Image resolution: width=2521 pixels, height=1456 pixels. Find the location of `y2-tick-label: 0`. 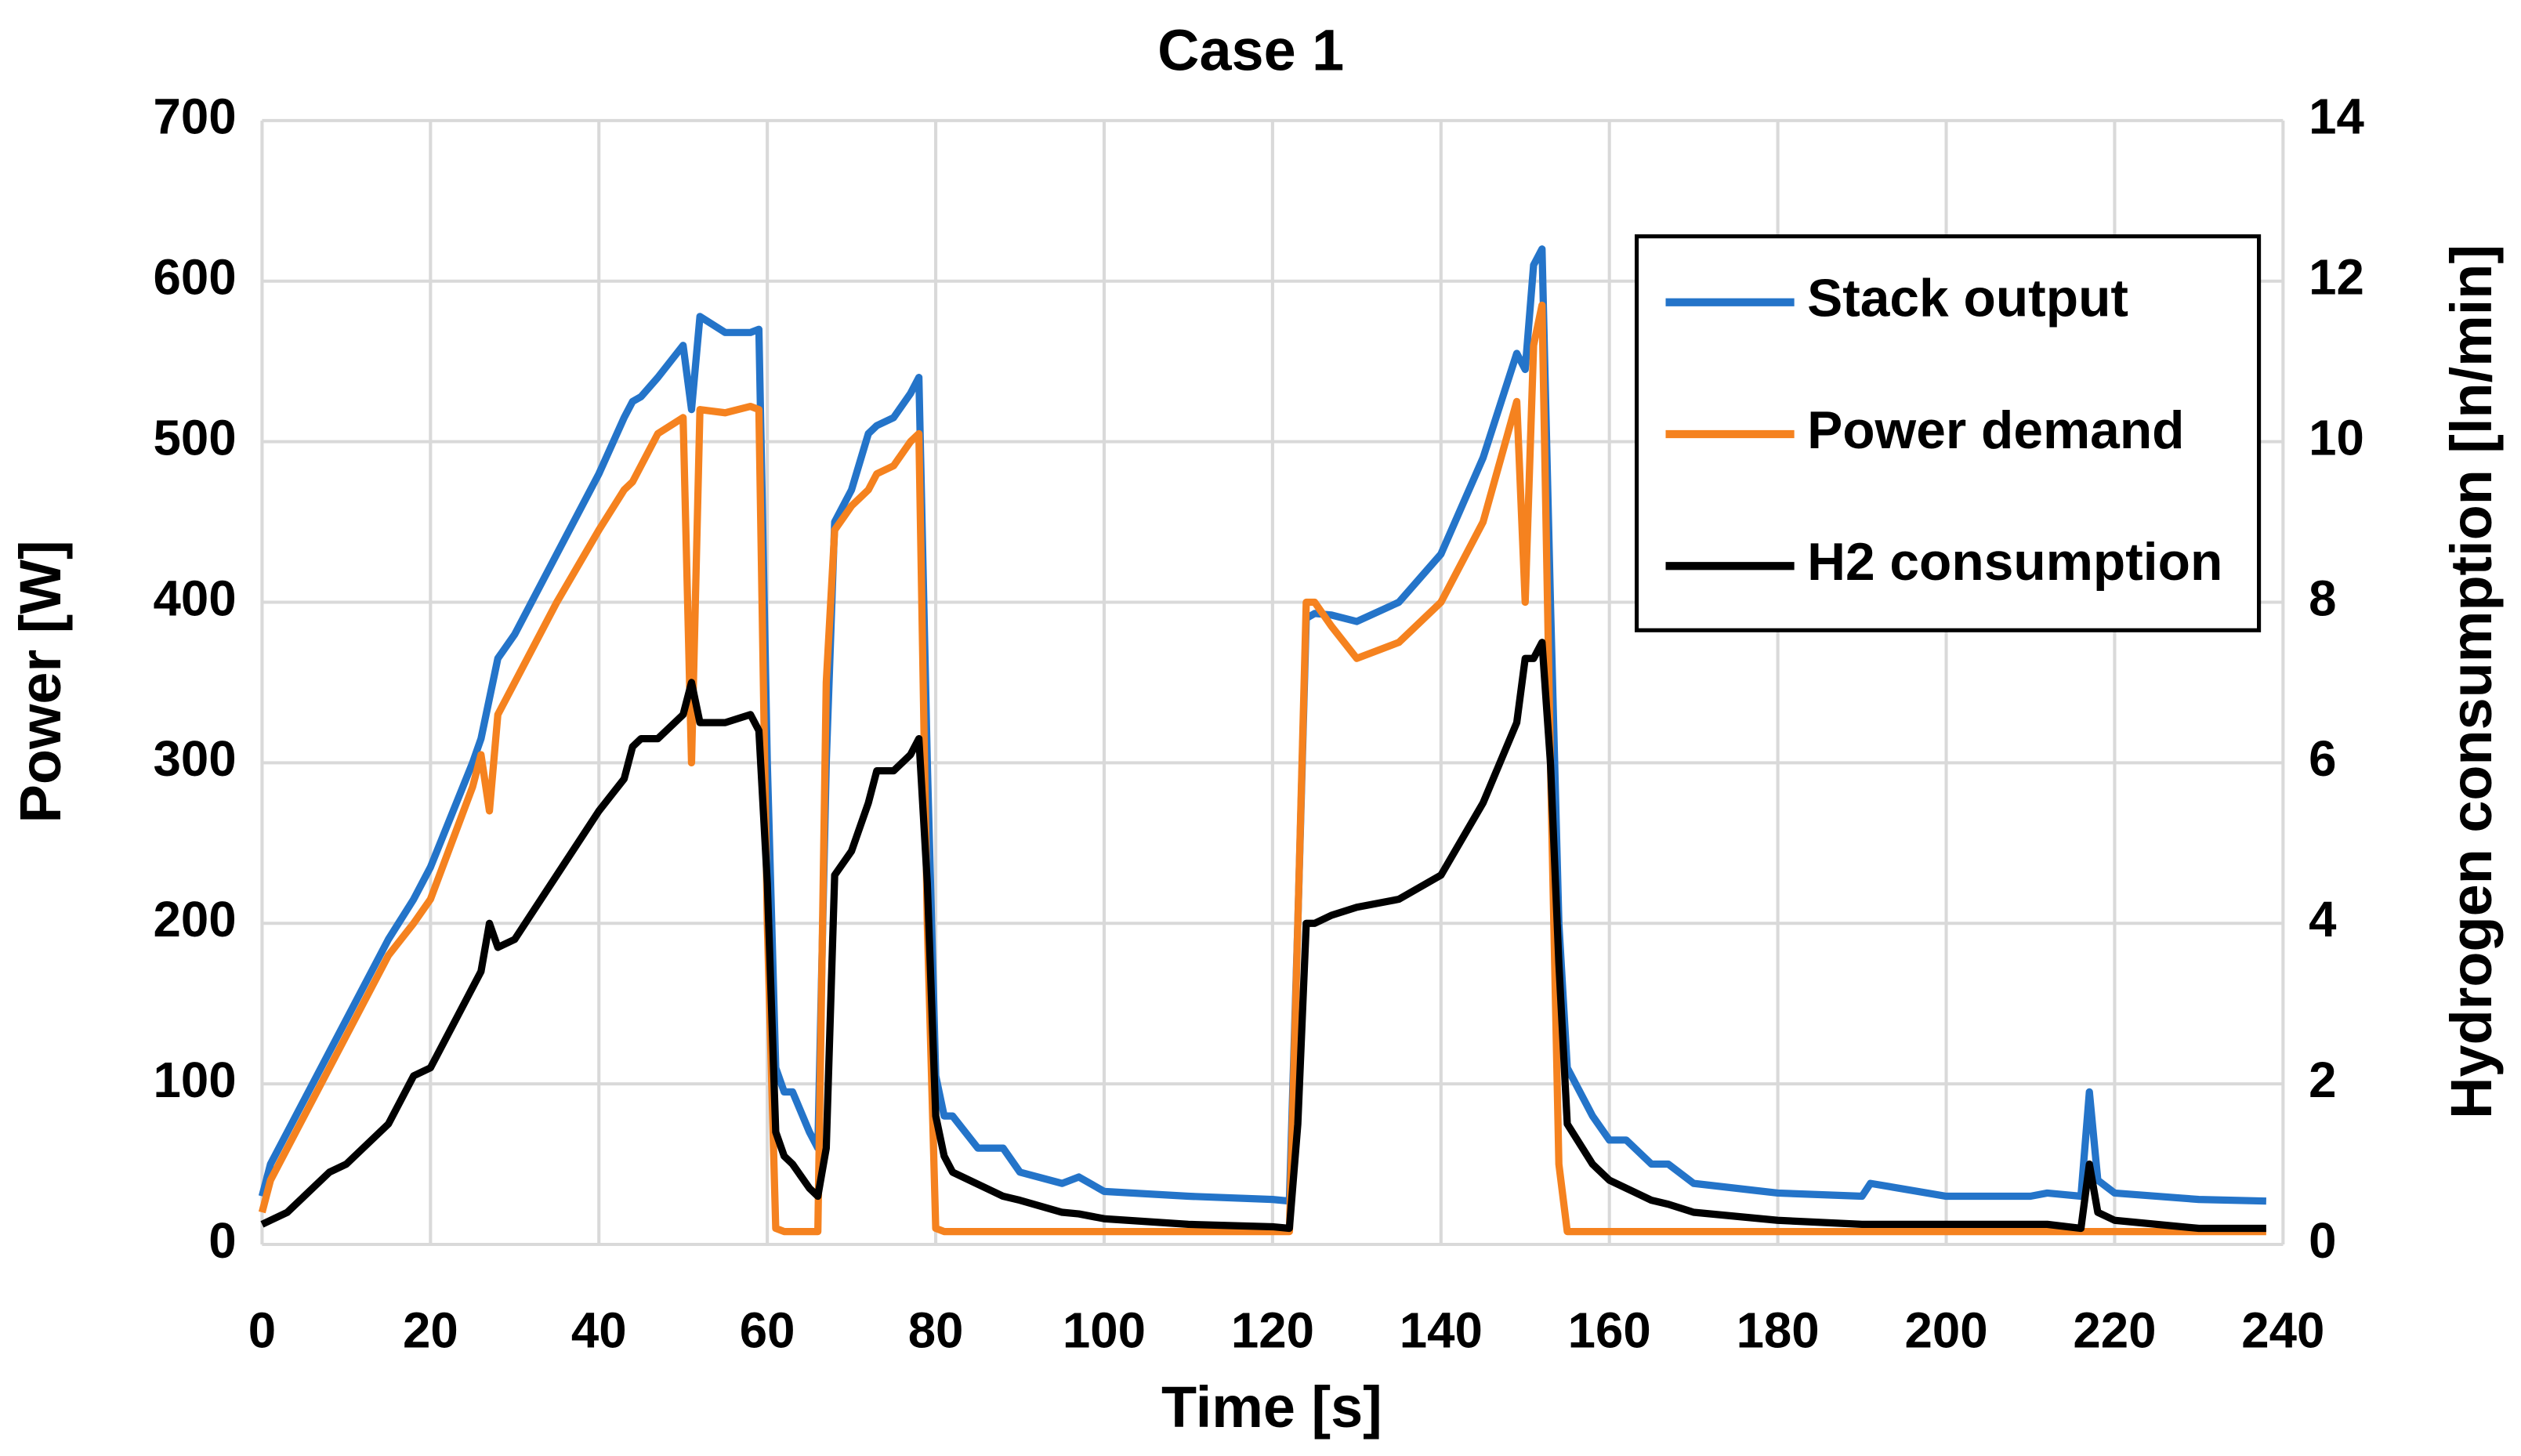

y2-tick-label: 0 is located at coordinates (2322, 1241).